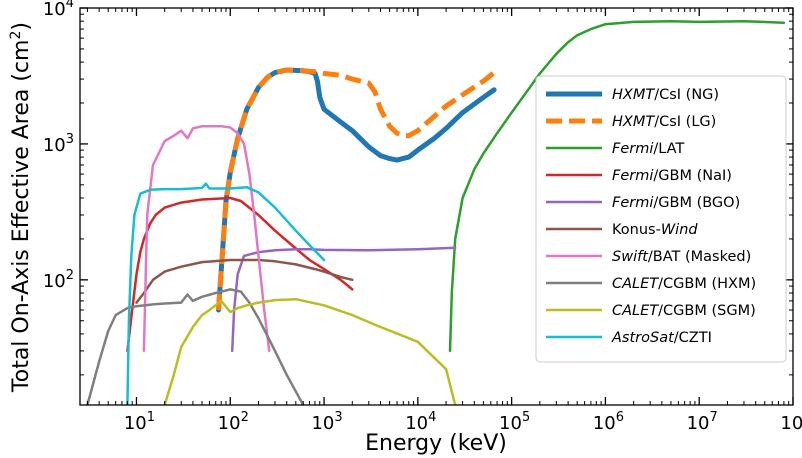 The width and height of the screenshot is (802, 458). I want to click on legend-label-6: Swift/BAT (Masked), so click(681, 257).